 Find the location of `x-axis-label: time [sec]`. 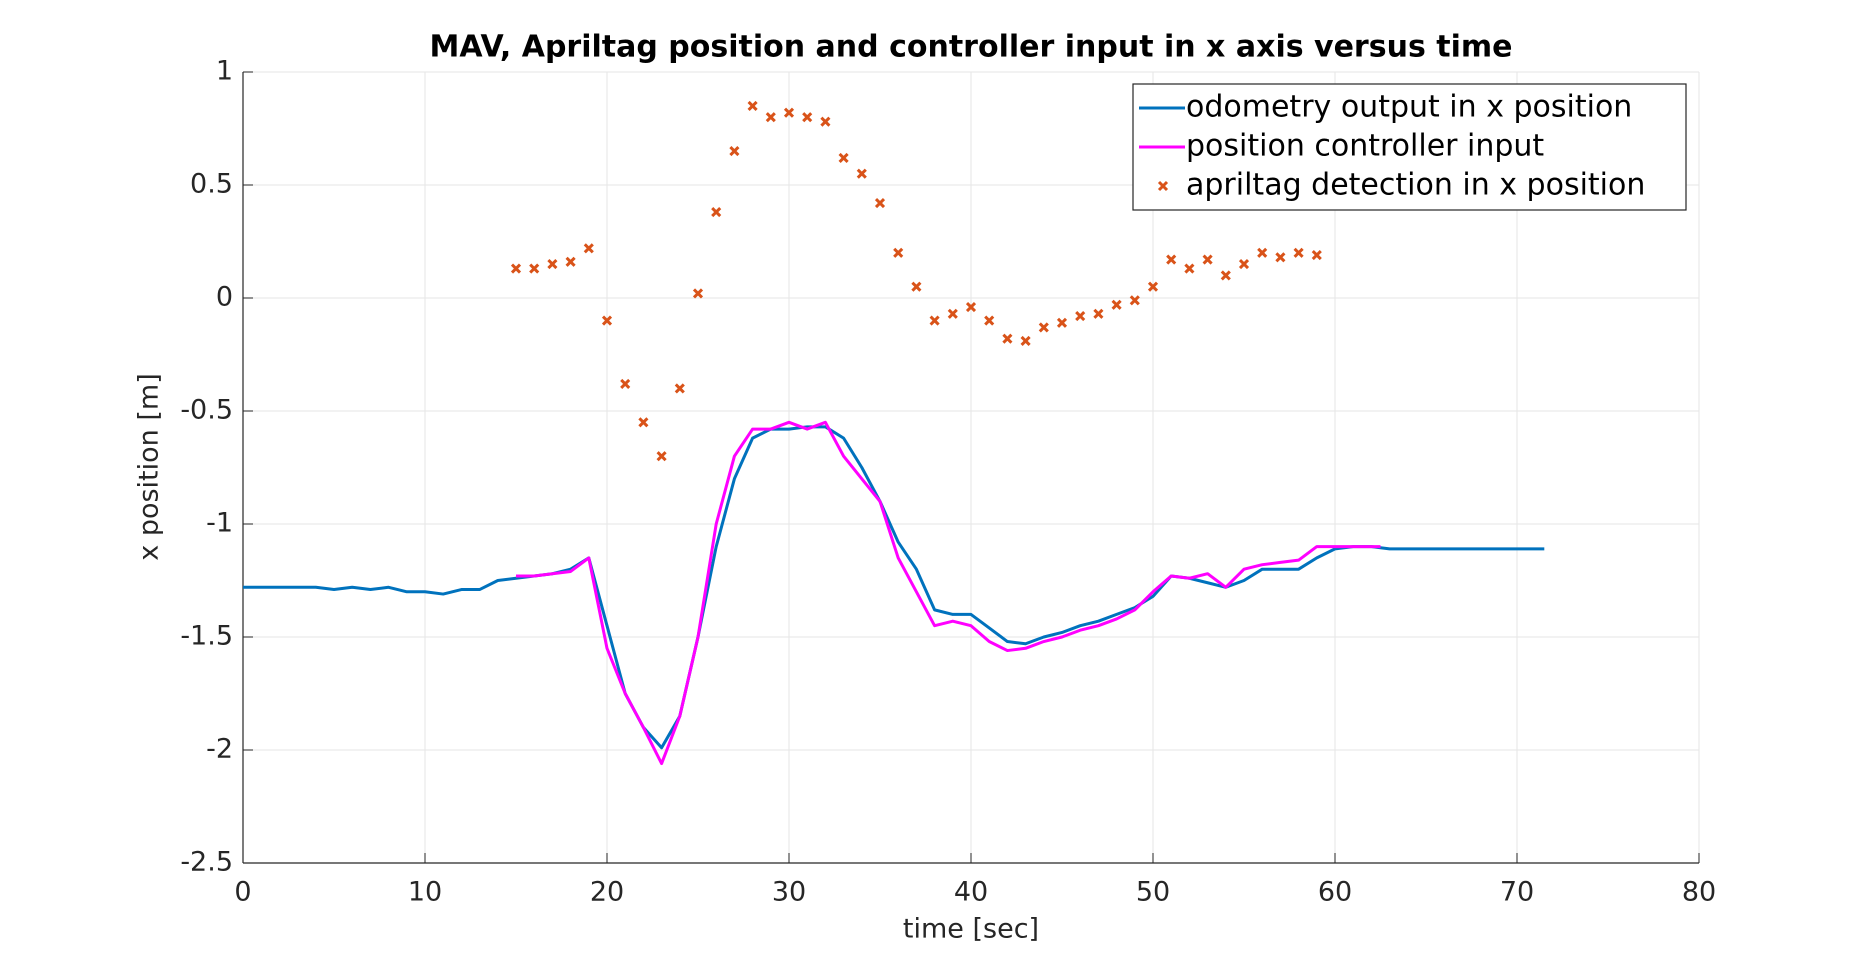

x-axis-label: time [sec] is located at coordinates (971, 929).